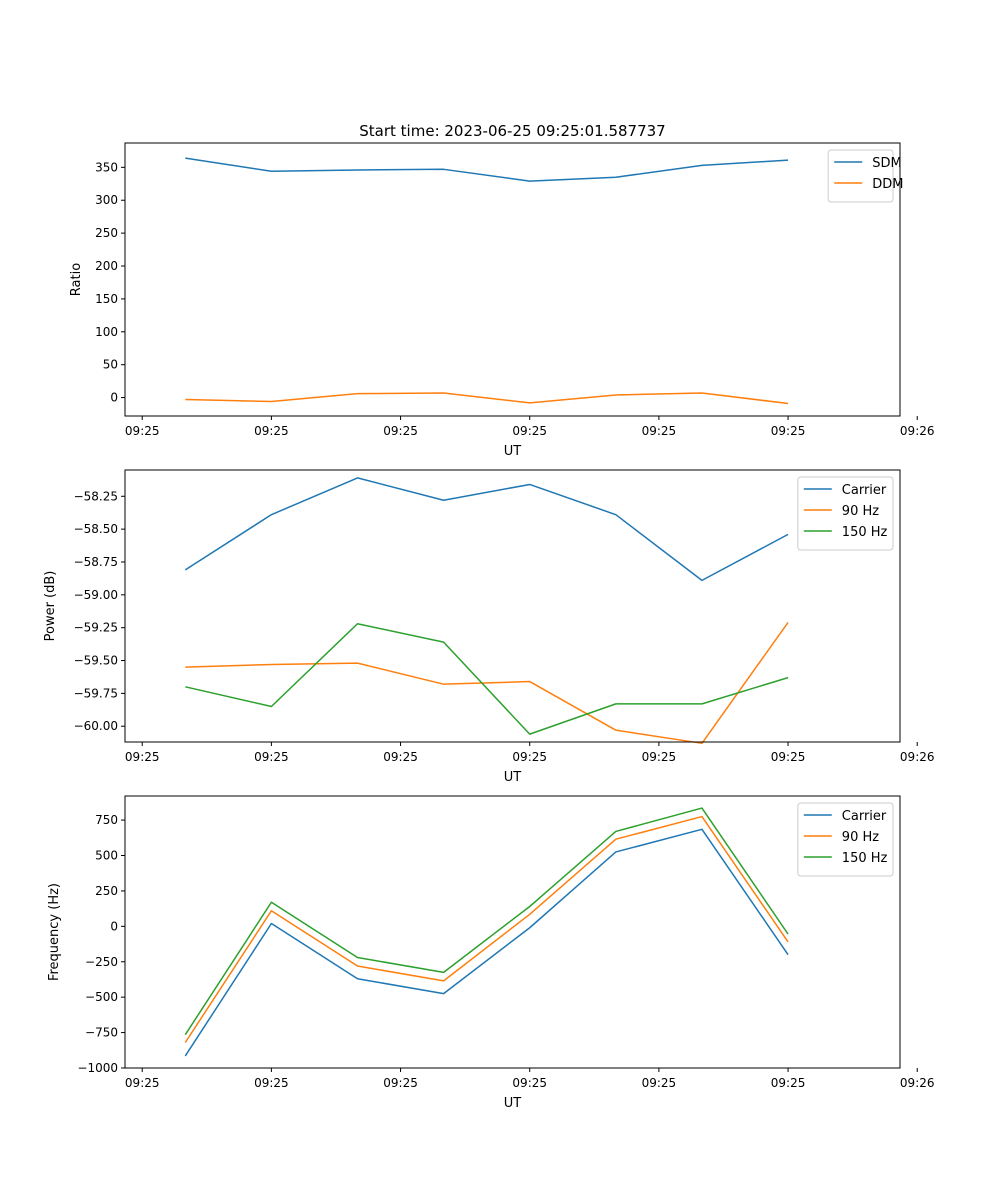 The height and width of the screenshot is (1200, 1000). What do you see at coordinates (96, 726) in the screenshot?
I see `y-tick-label: −60.00` at bounding box center [96, 726].